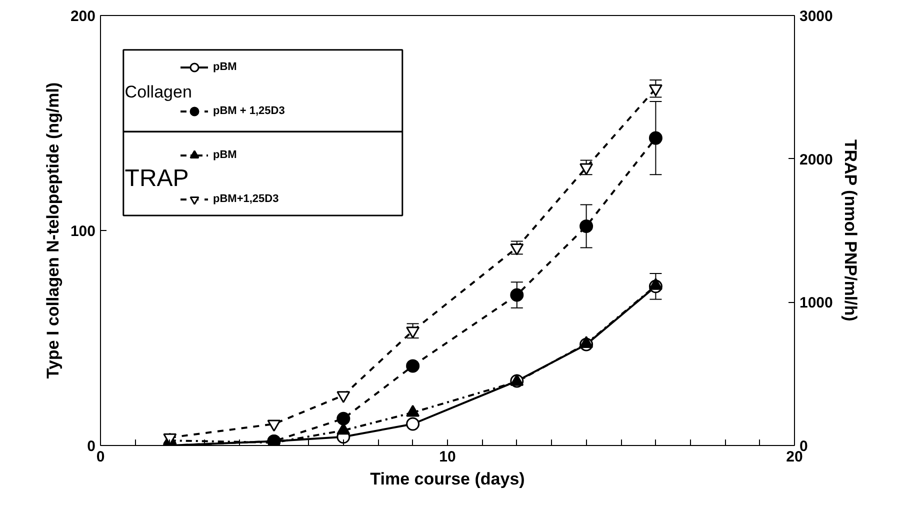 The height and width of the screenshot is (528, 898). I want to click on y-tick-label: 100, so click(83, 231).